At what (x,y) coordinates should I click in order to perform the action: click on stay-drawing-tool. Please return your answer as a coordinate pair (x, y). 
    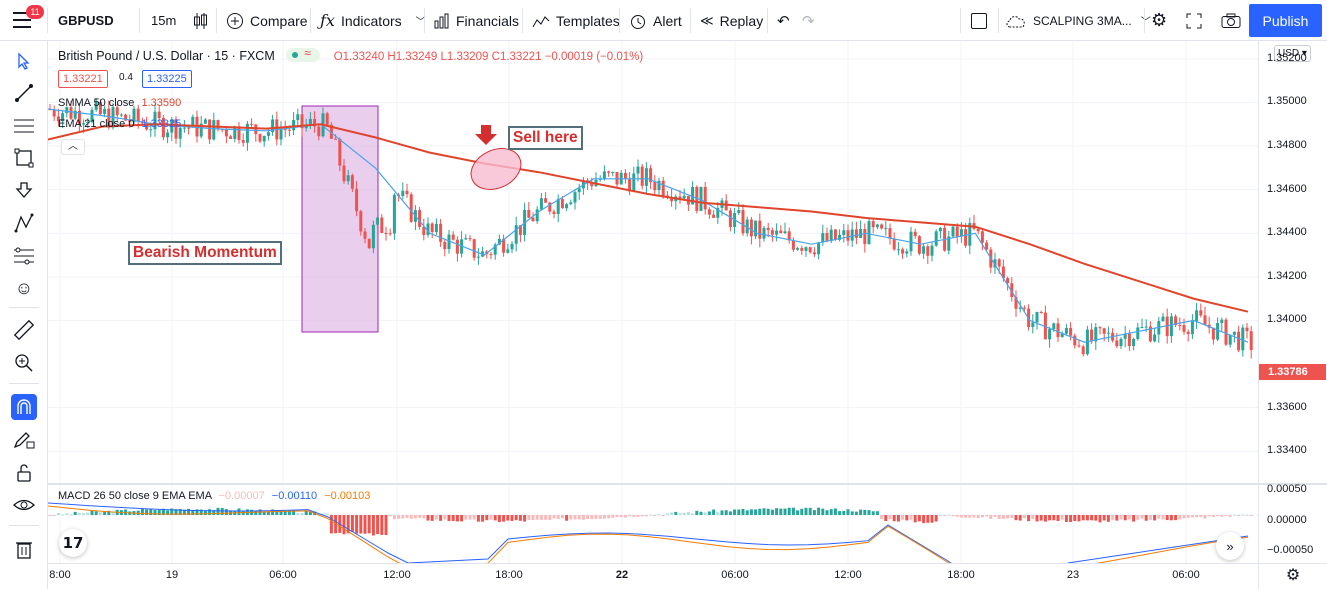
    Looking at the image, I should click on (24, 440).